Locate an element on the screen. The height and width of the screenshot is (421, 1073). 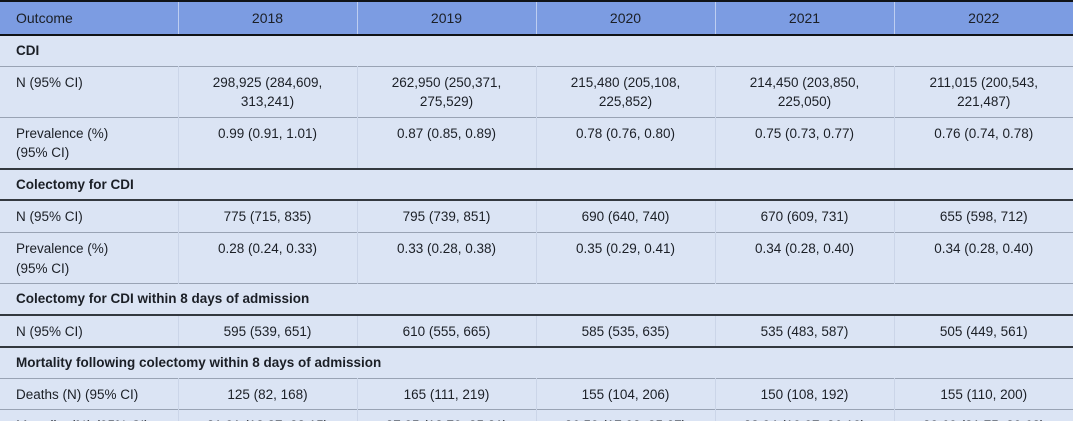
cell-value: 215,480 (205,108, 225,852) is located at coordinates (625, 92).